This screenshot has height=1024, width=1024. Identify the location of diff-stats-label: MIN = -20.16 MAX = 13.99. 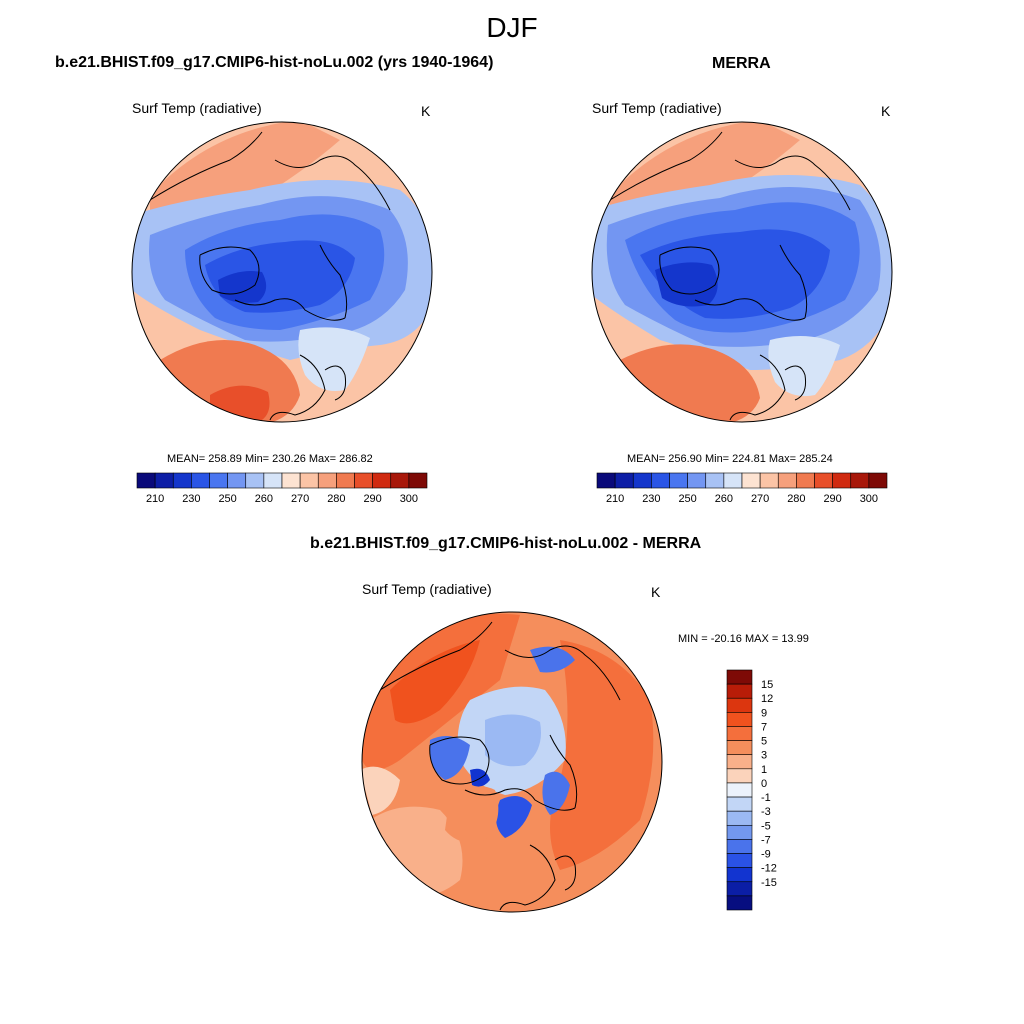
(743, 639).